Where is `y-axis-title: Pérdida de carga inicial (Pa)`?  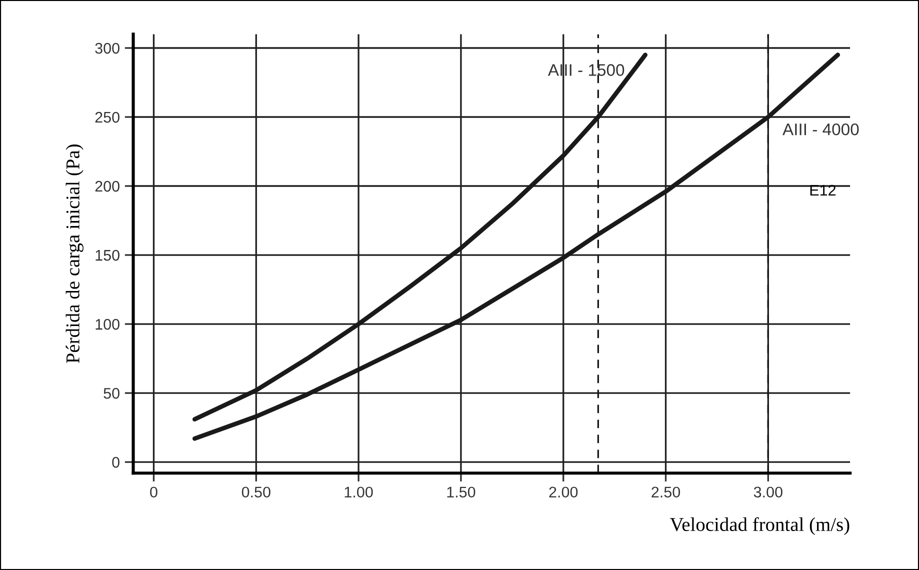 y-axis-title: Pérdida de carga inicial (Pa) is located at coordinates (75, 254).